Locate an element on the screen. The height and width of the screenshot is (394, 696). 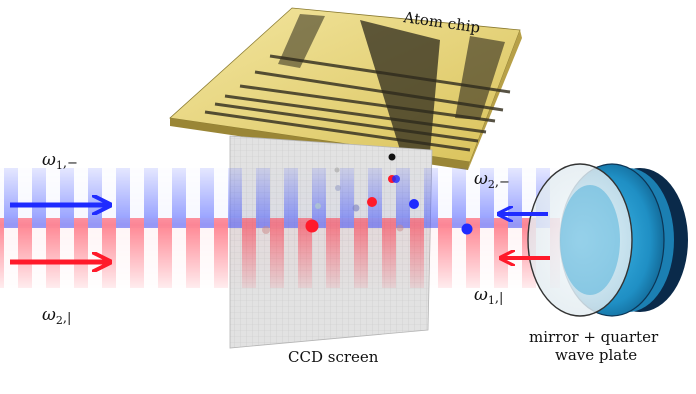
label-omega2-vertical: ω2,| is located at coordinates (56, 316).